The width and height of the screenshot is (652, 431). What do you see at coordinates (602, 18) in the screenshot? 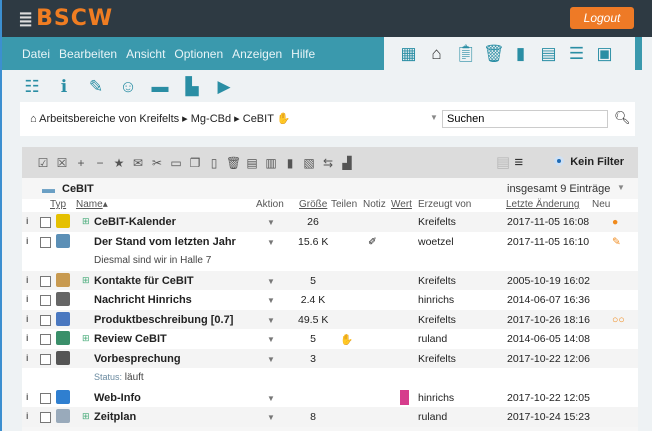
I see `logout-button: Logout` at bounding box center [602, 18].